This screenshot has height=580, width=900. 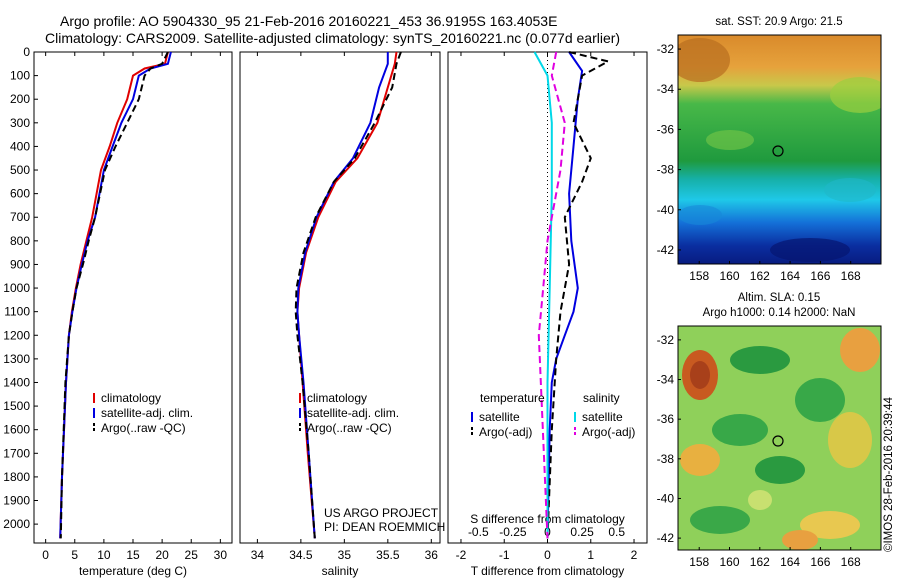 What do you see at coordinates (16, 524) in the screenshot?
I see `y-tick-label: 2000` at bounding box center [16, 524].